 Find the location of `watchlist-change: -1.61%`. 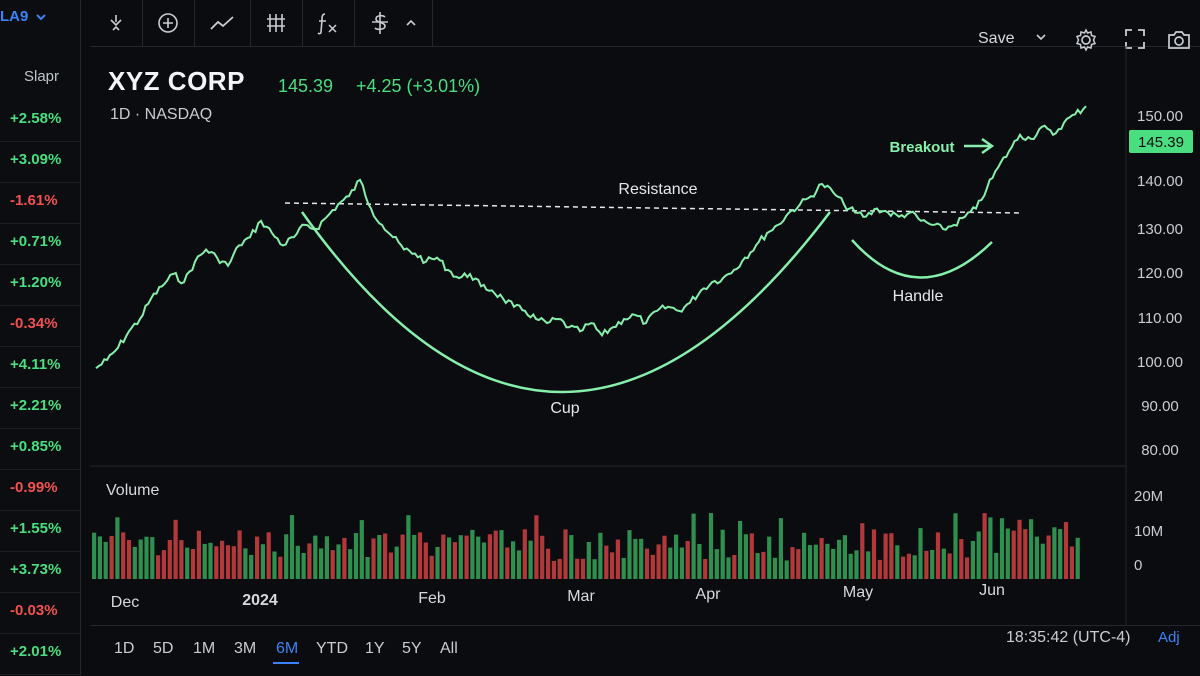

watchlist-change: -1.61% is located at coordinates (34, 200).